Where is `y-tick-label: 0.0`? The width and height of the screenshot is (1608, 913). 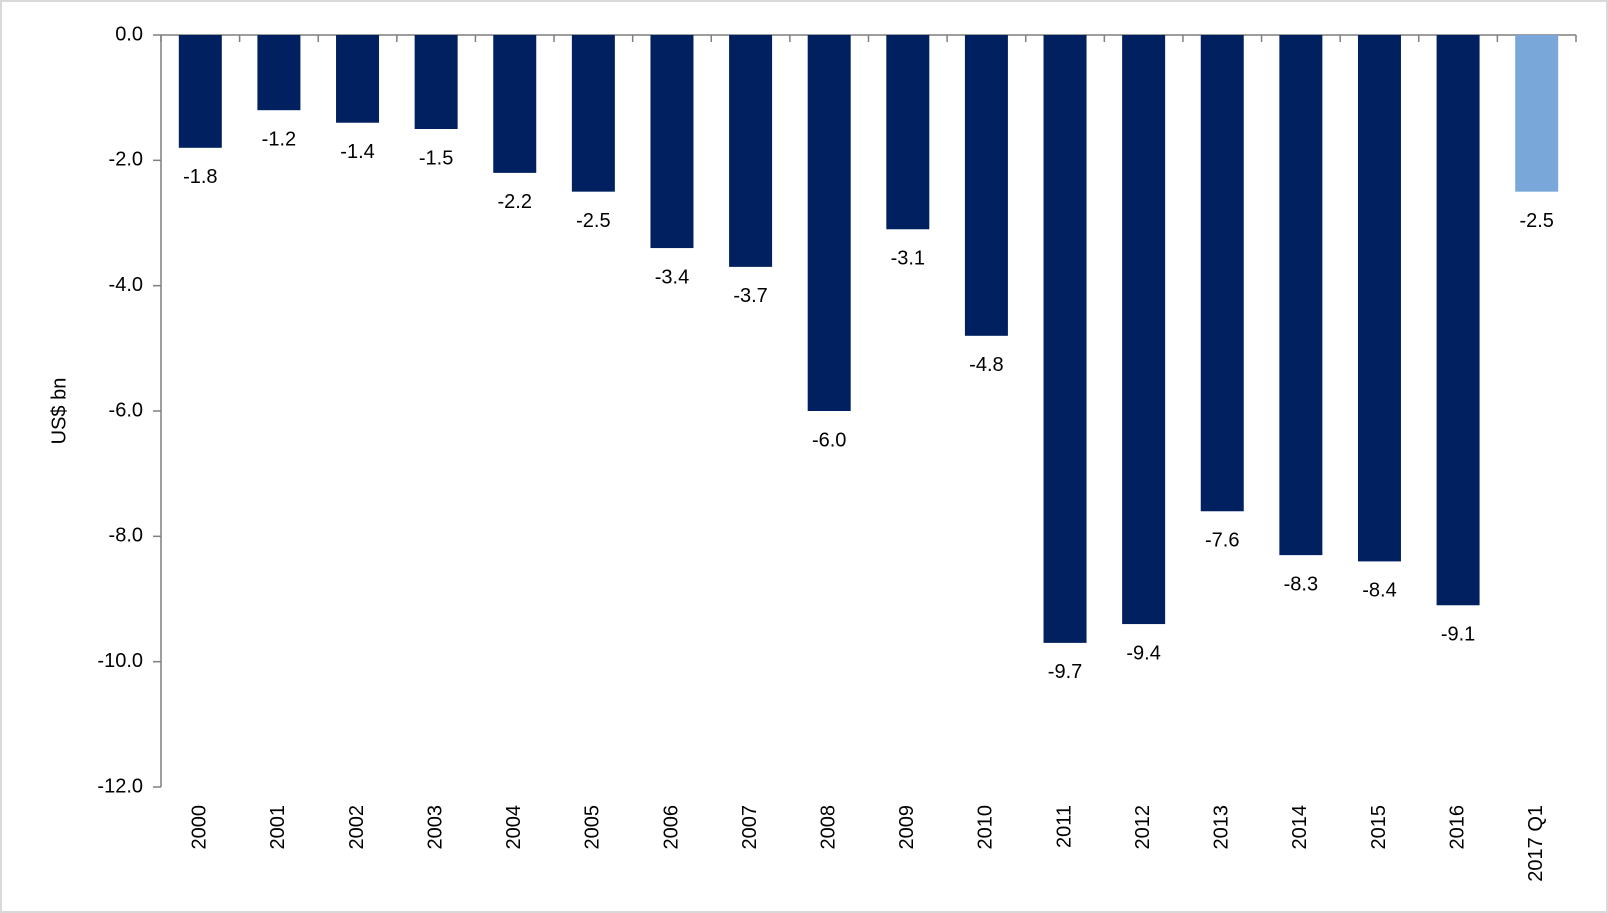 y-tick-label: 0.0 is located at coordinates (129, 34).